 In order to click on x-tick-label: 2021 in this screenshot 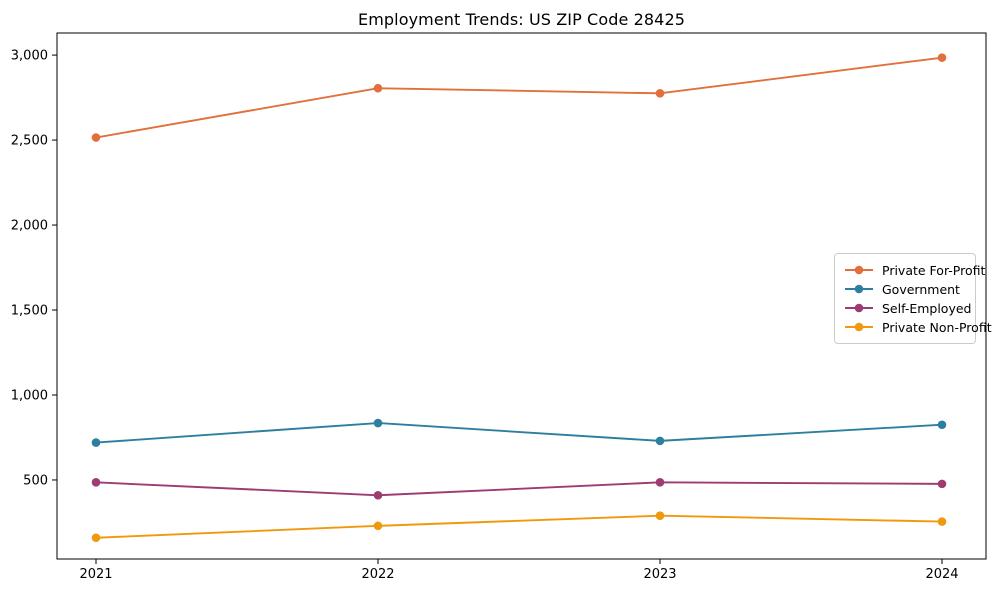, I will do `click(95, 574)`.